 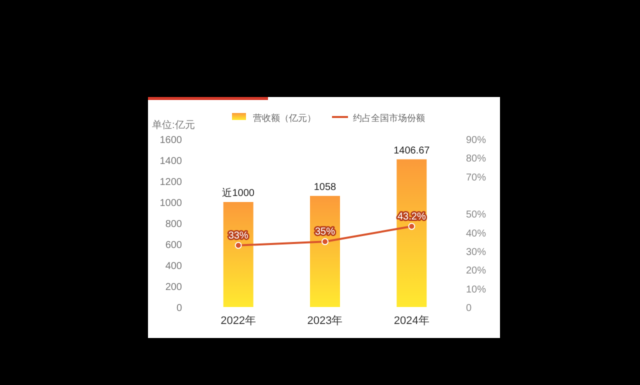 I want to click on data-label: 近1000, so click(x=238, y=193).